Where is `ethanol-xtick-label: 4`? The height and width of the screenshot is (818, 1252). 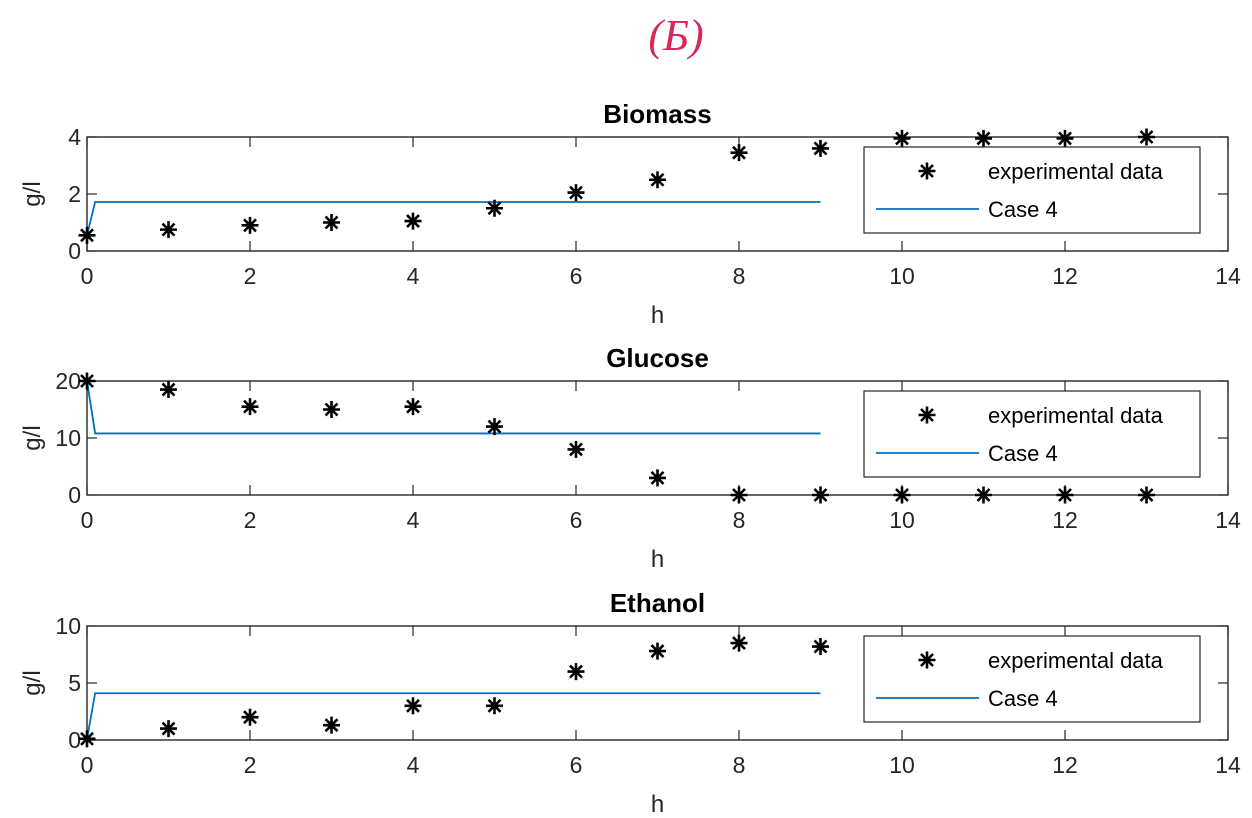 ethanol-xtick-label: 4 is located at coordinates (413, 765).